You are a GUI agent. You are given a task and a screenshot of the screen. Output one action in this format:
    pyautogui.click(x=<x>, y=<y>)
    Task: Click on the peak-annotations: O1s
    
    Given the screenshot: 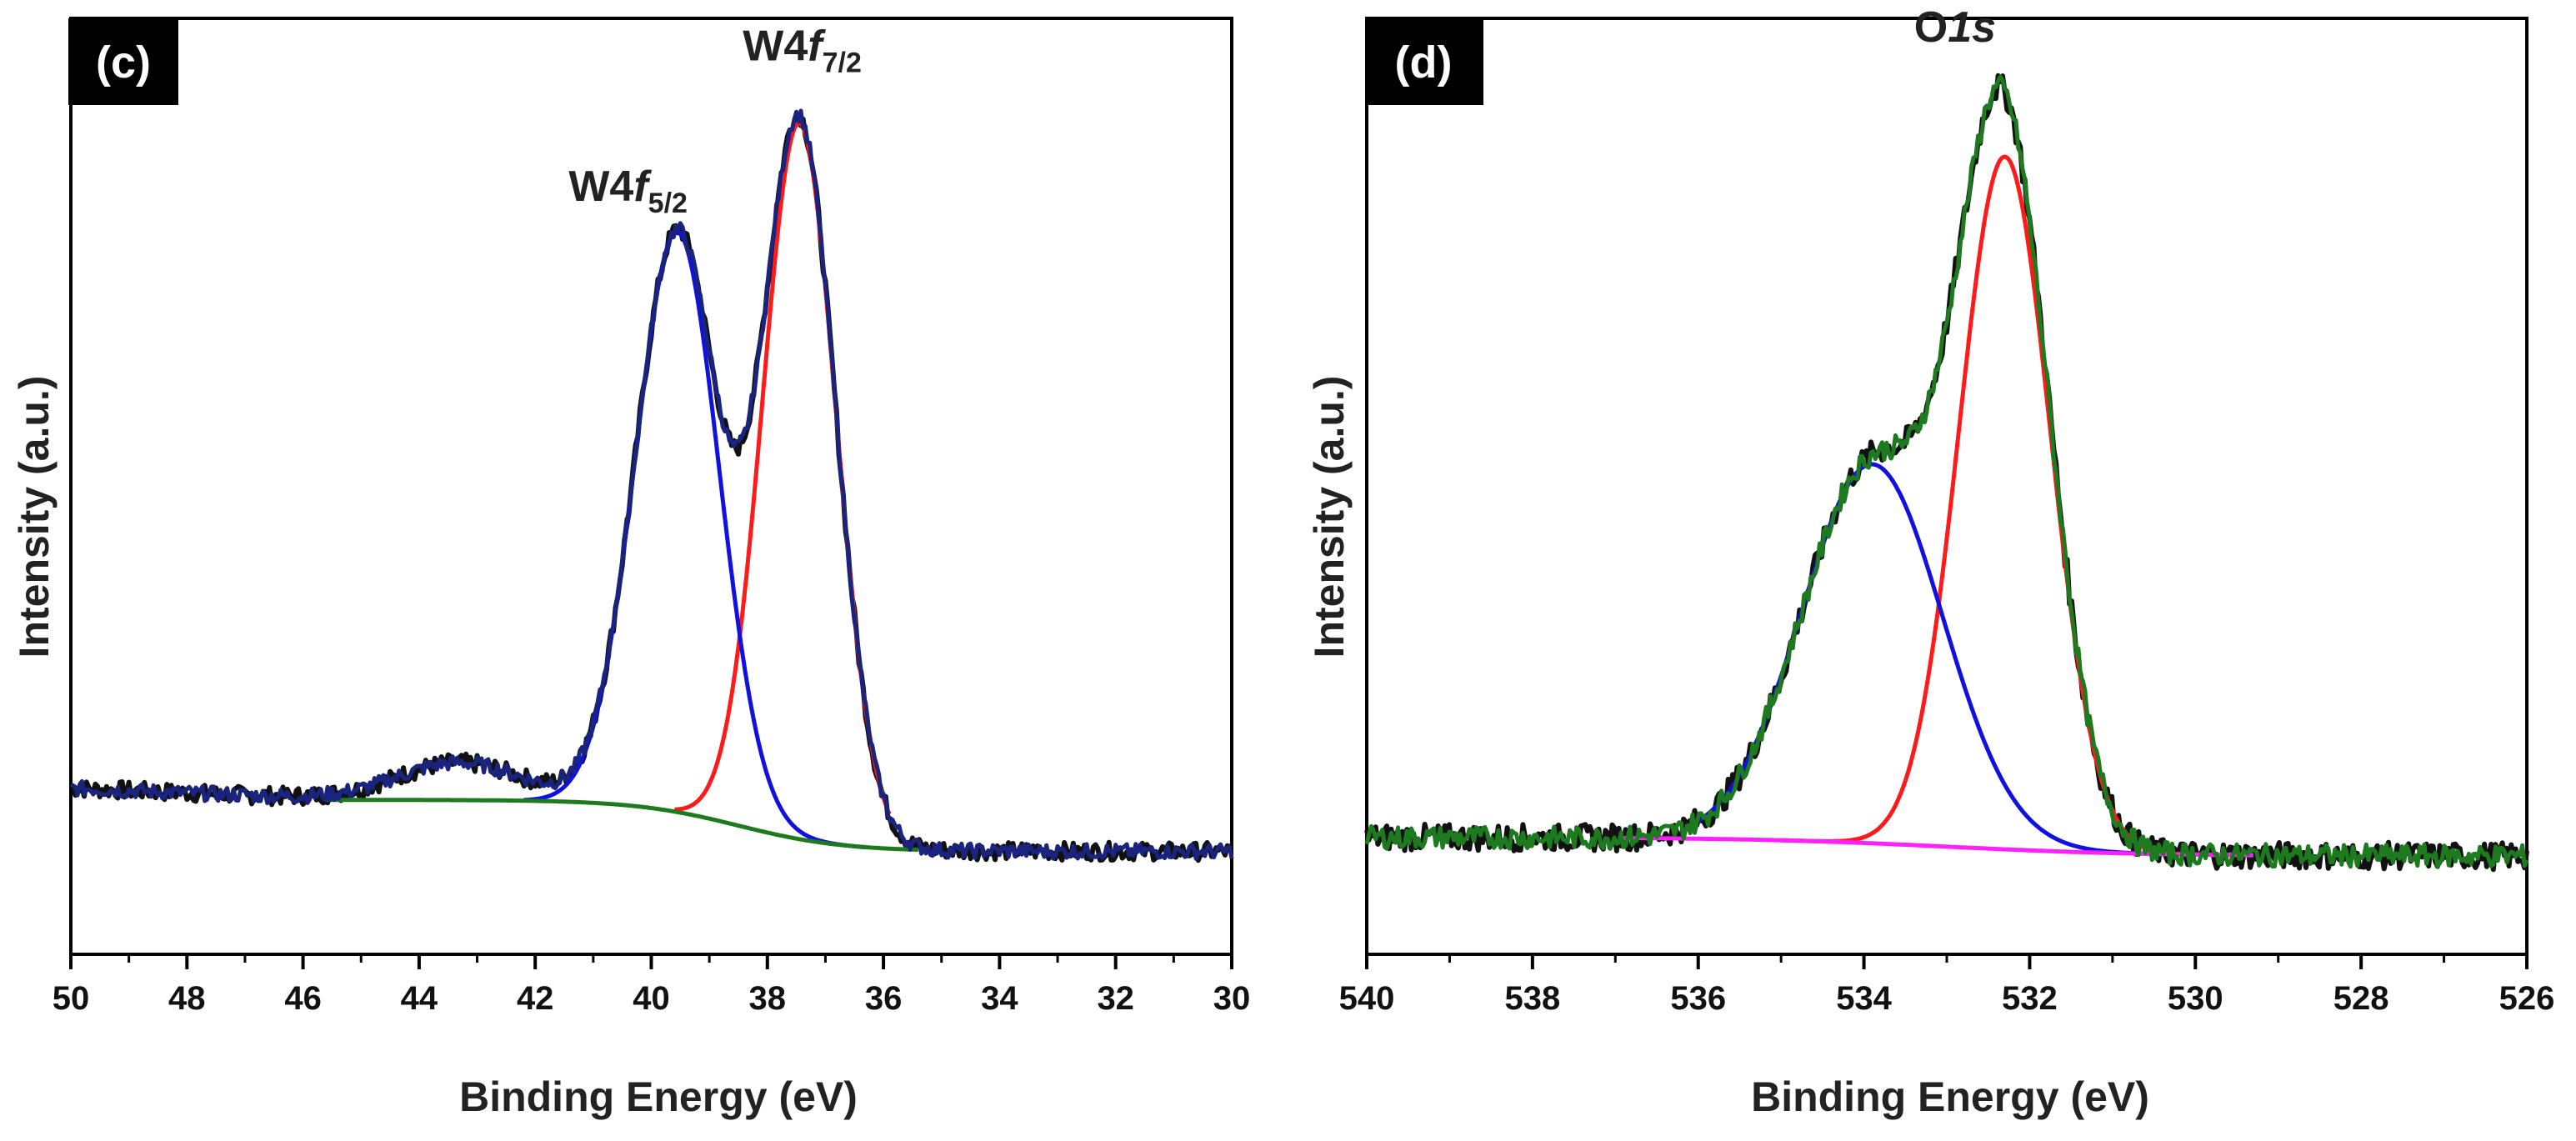 What is the action you would take?
    pyautogui.click(x=1955, y=27)
    